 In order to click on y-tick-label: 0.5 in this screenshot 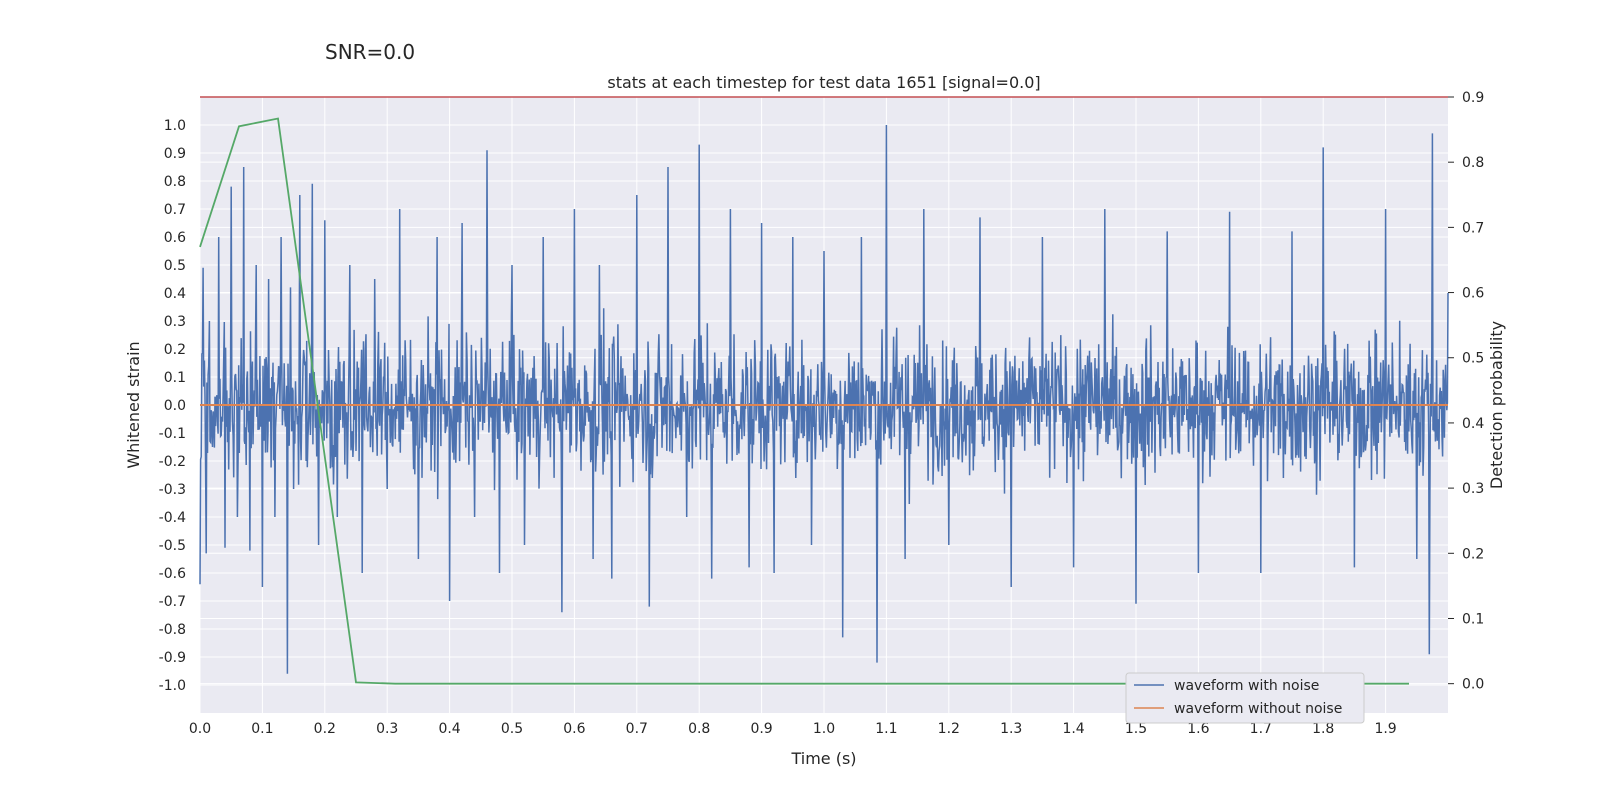, I will do `click(175, 266)`.